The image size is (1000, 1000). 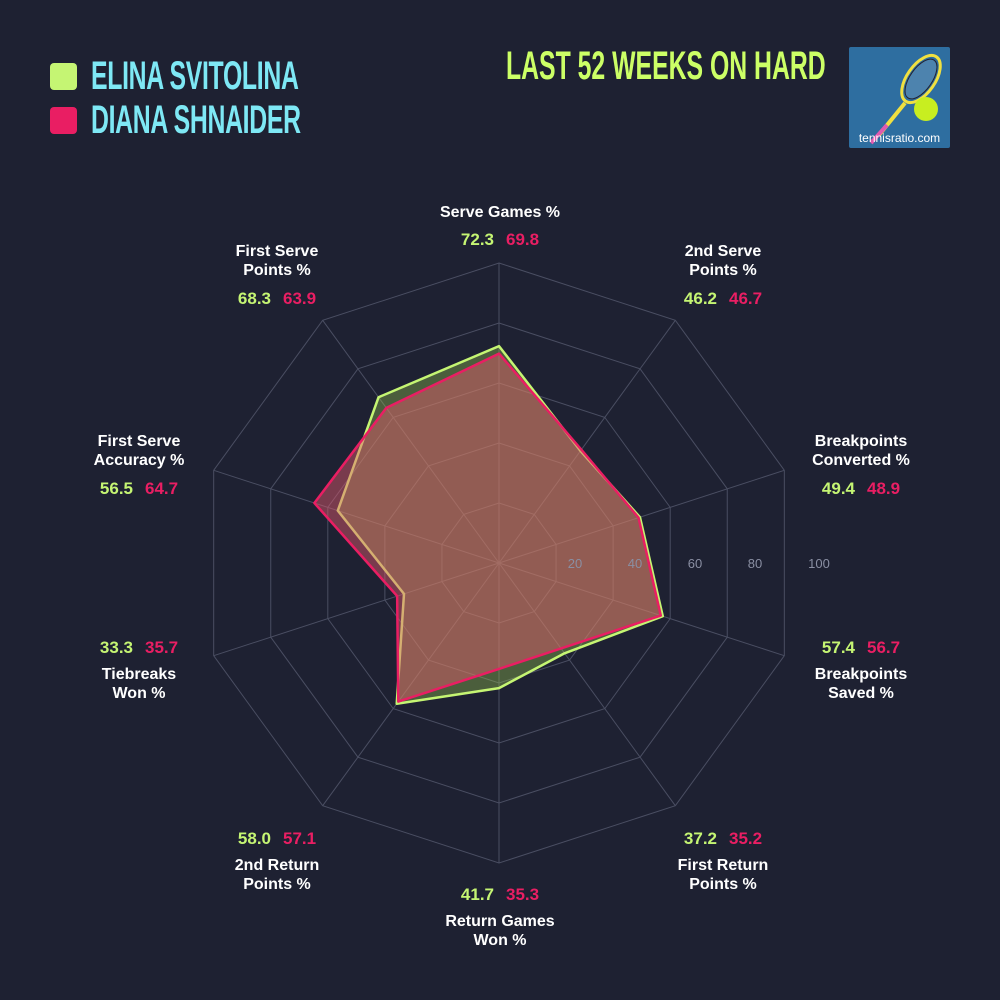 I want to click on tick-label: 60, so click(x=695, y=563).